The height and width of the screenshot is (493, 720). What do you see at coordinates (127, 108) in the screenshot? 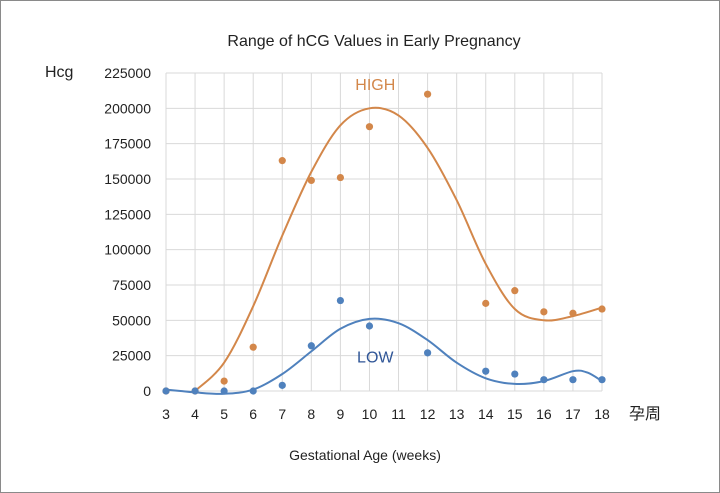
I see `y-tick-label: 200000` at bounding box center [127, 108].